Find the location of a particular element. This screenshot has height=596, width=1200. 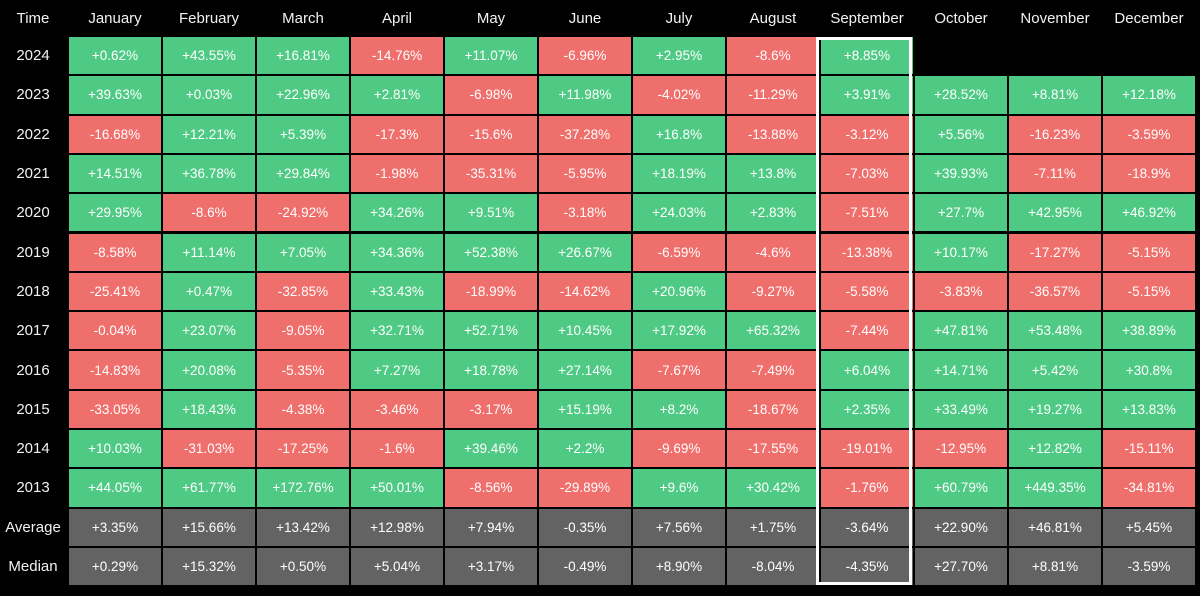

return-cell-2016-march: -5.35% is located at coordinates (303, 370).